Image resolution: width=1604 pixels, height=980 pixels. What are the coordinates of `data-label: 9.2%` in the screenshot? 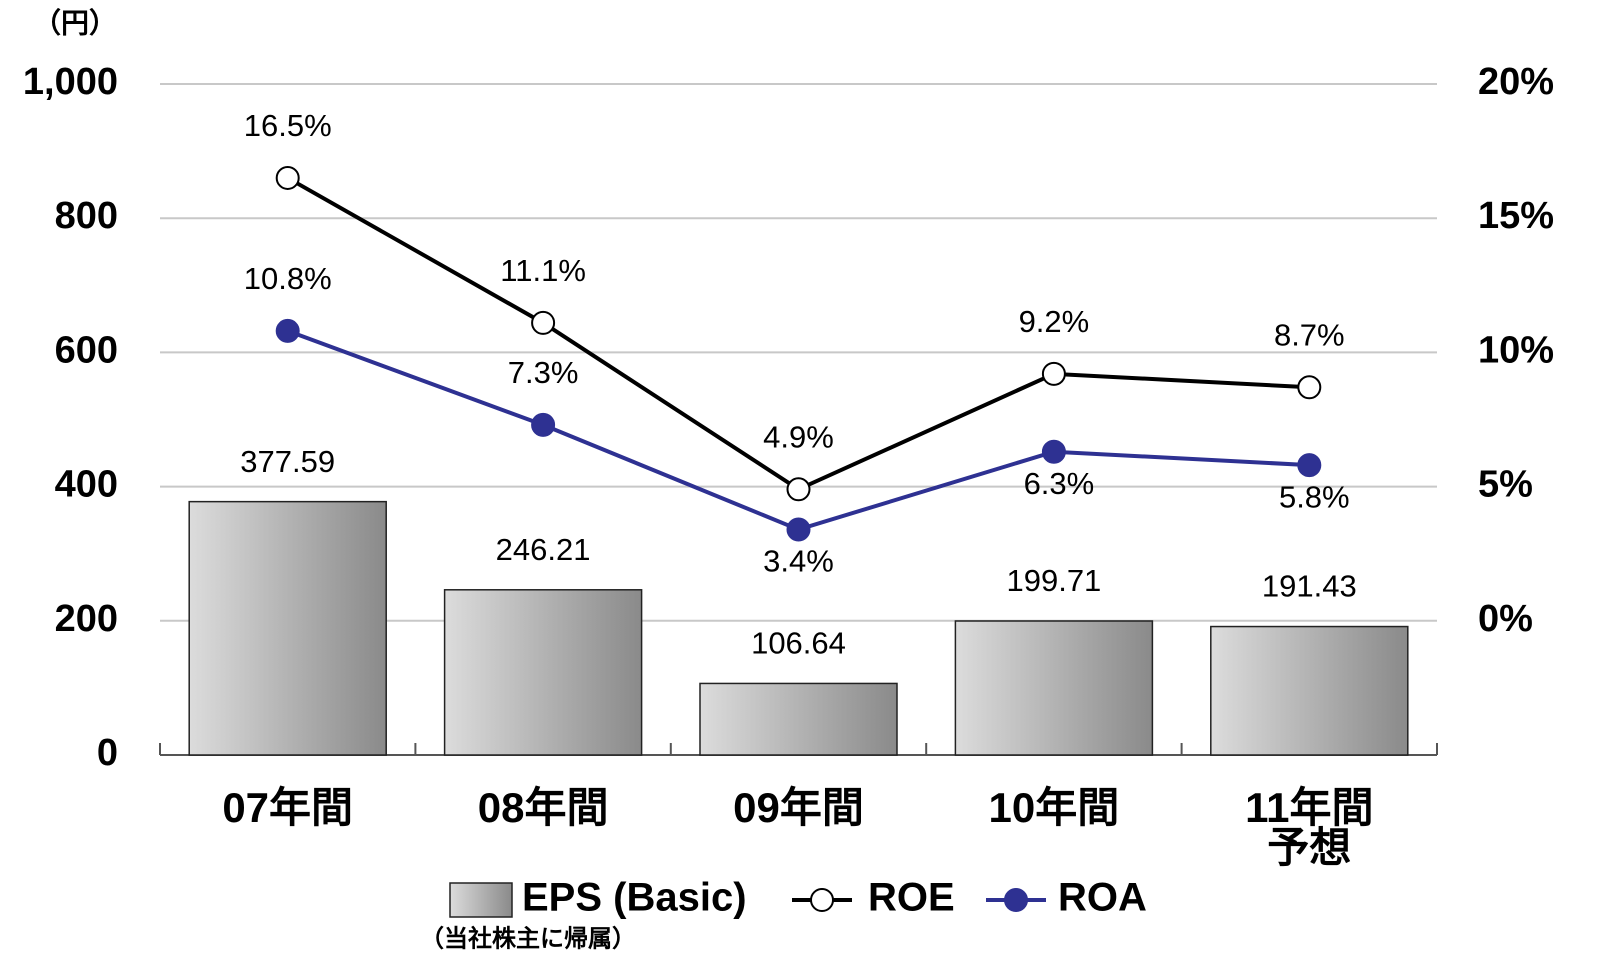 It's located at (1054, 321).